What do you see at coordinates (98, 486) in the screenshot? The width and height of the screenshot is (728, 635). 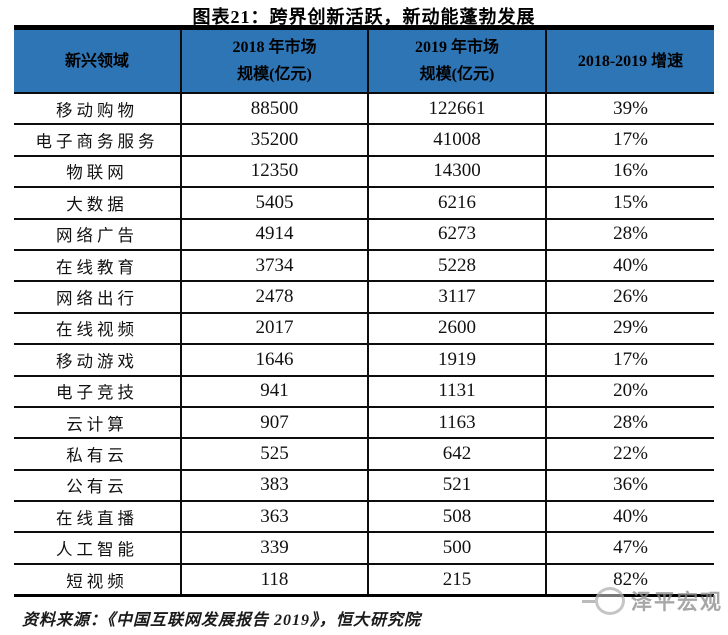 I see `cell-field: 公有云` at bounding box center [98, 486].